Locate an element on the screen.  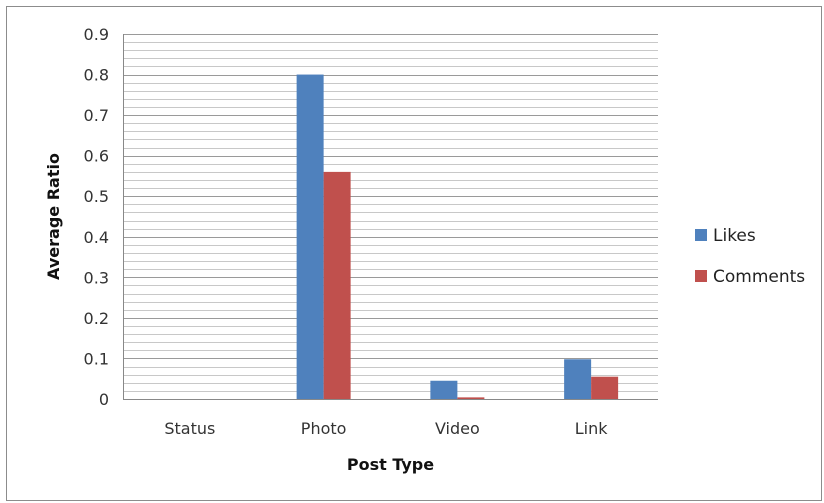
y-tick-label: 0.9 is located at coordinates (96, 34).